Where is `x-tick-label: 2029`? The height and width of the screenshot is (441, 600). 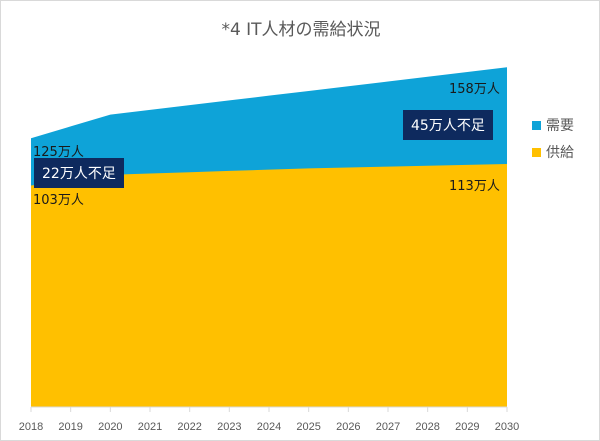 x-tick-label: 2029 is located at coordinates (467, 427).